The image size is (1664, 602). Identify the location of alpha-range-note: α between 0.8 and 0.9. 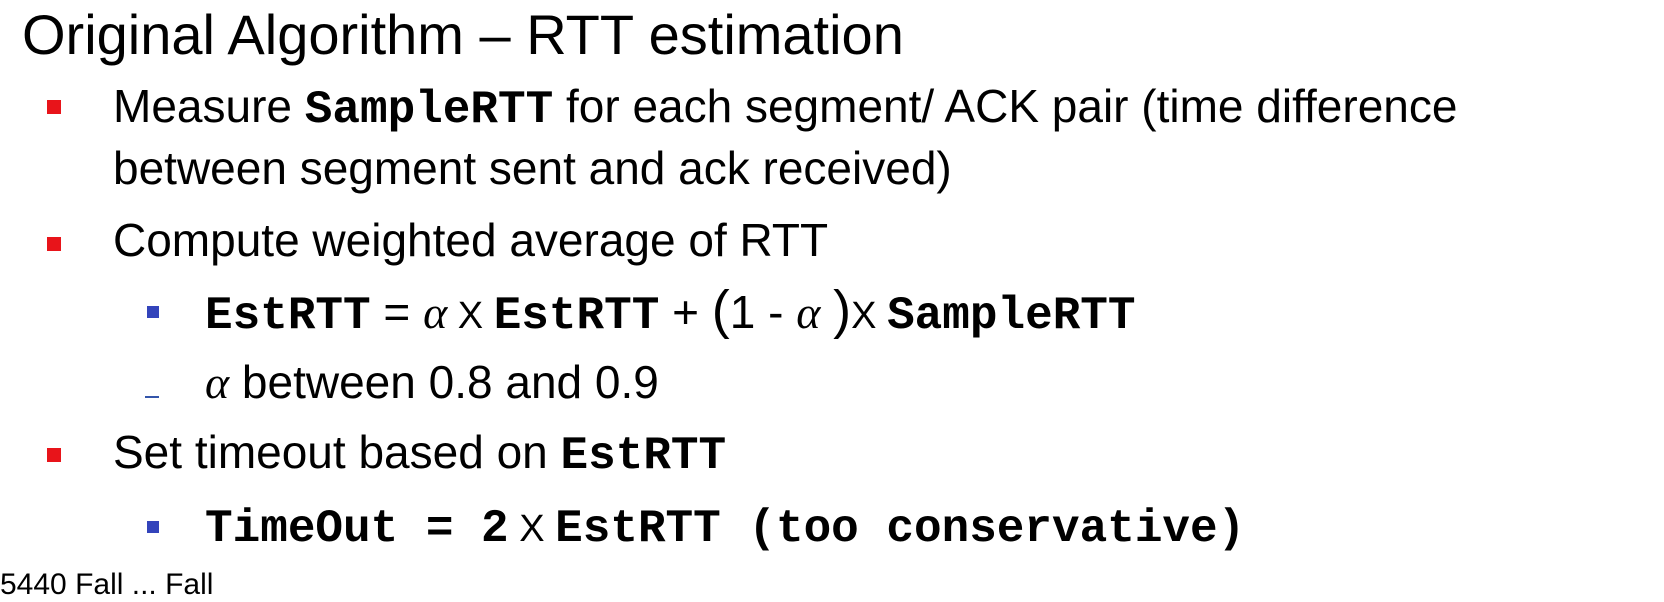
(432, 382).